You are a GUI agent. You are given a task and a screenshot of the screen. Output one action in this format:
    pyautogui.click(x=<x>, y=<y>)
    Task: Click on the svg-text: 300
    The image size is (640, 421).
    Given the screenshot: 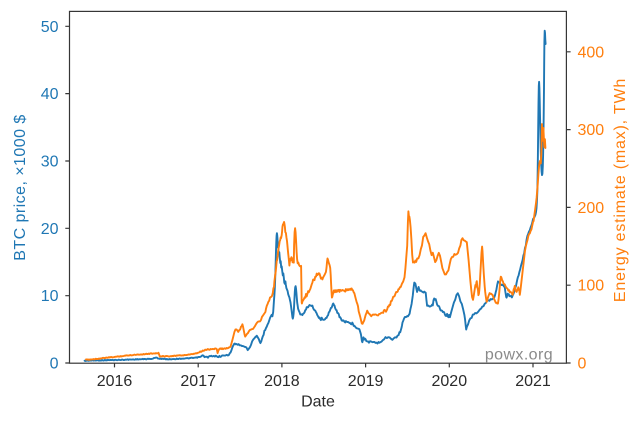 What is the action you would take?
    pyautogui.click(x=591, y=130)
    